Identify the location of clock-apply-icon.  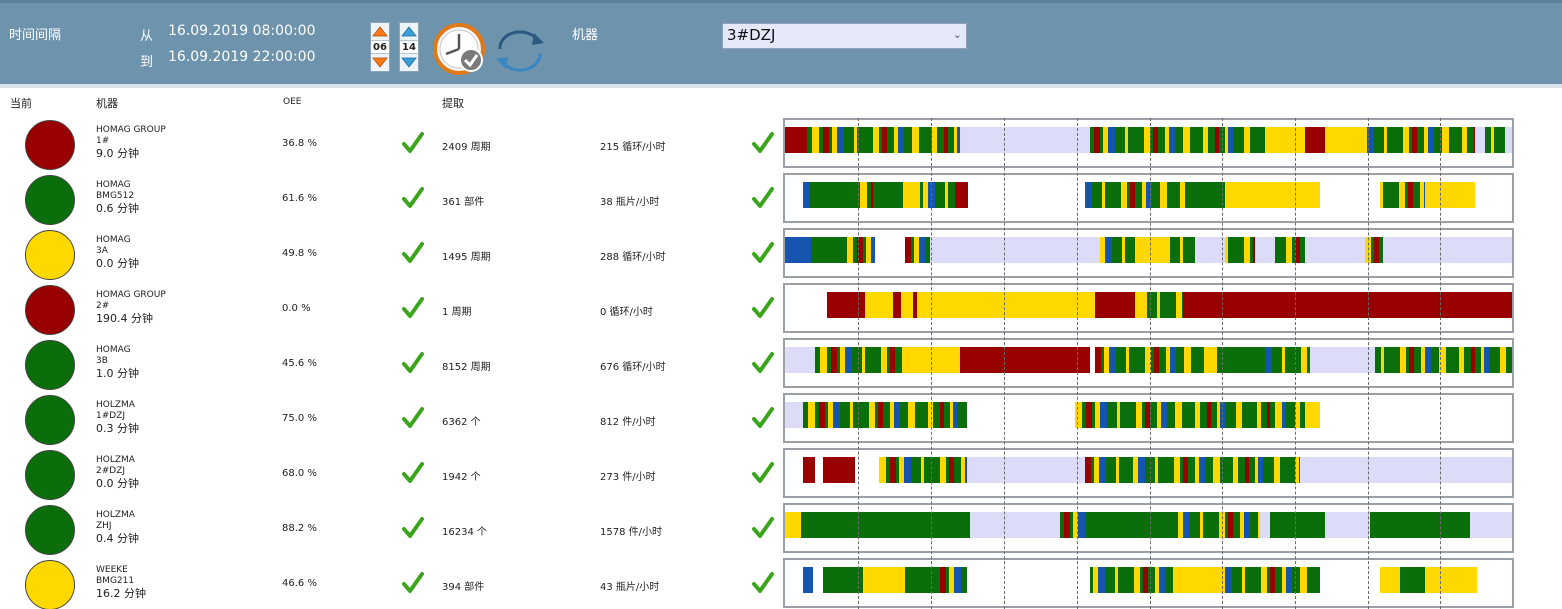
(460, 49).